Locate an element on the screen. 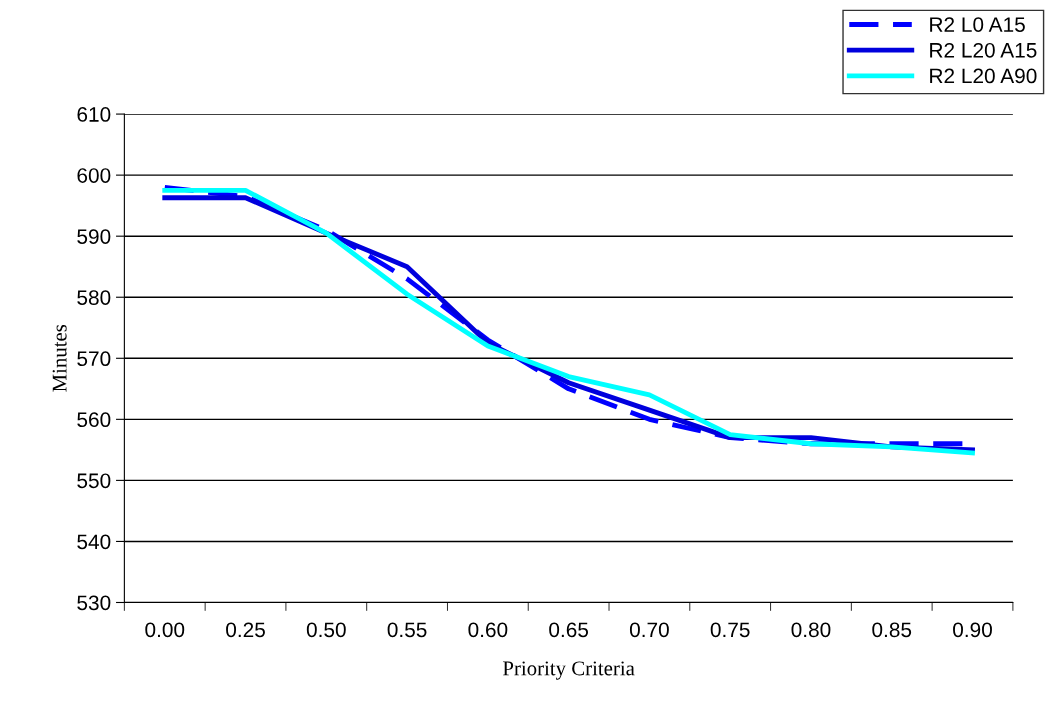  x-tick-label: 0.70 is located at coordinates (649, 630).